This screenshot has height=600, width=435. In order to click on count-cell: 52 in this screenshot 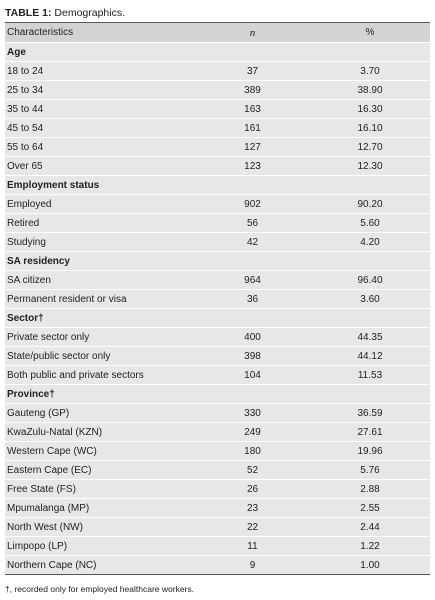, I will do `click(252, 470)`.